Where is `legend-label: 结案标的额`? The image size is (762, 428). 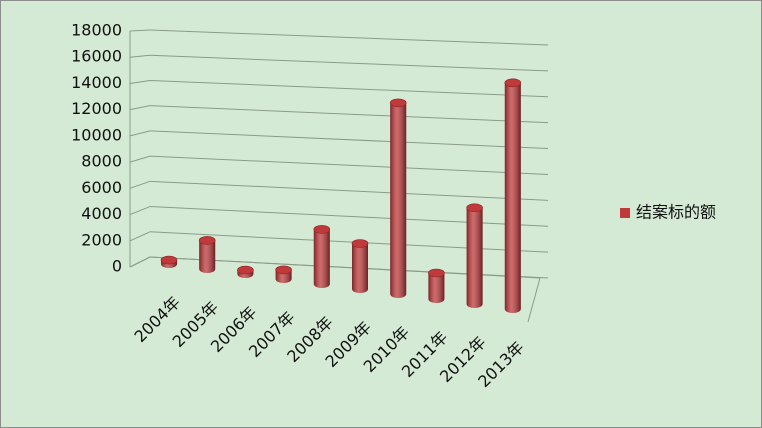
legend-label: 结案标的额 is located at coordinates (676, 212).